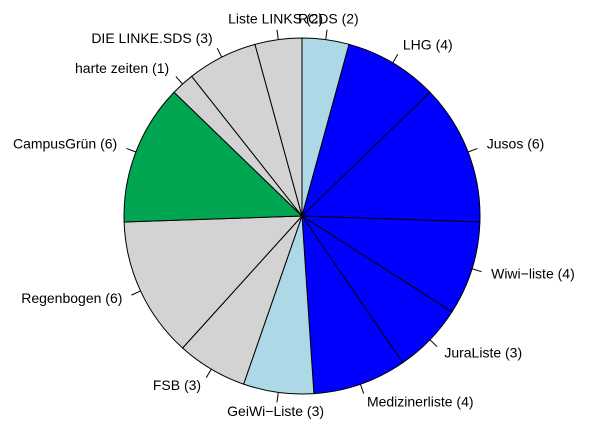 The width and height of the screenshot is (600, 434). I want to click on pie-slice-liste-links, so click(278, 127).